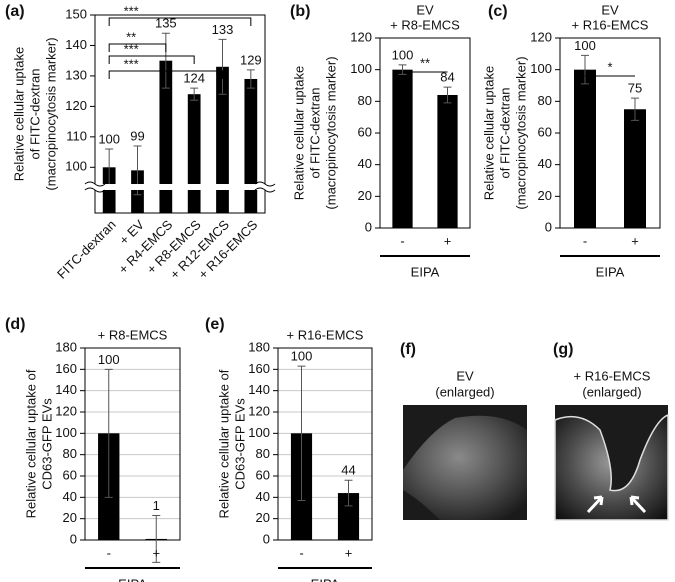 This screenshot has height=582, width=675. I want to click on value-label: 133, so click(223, 29).